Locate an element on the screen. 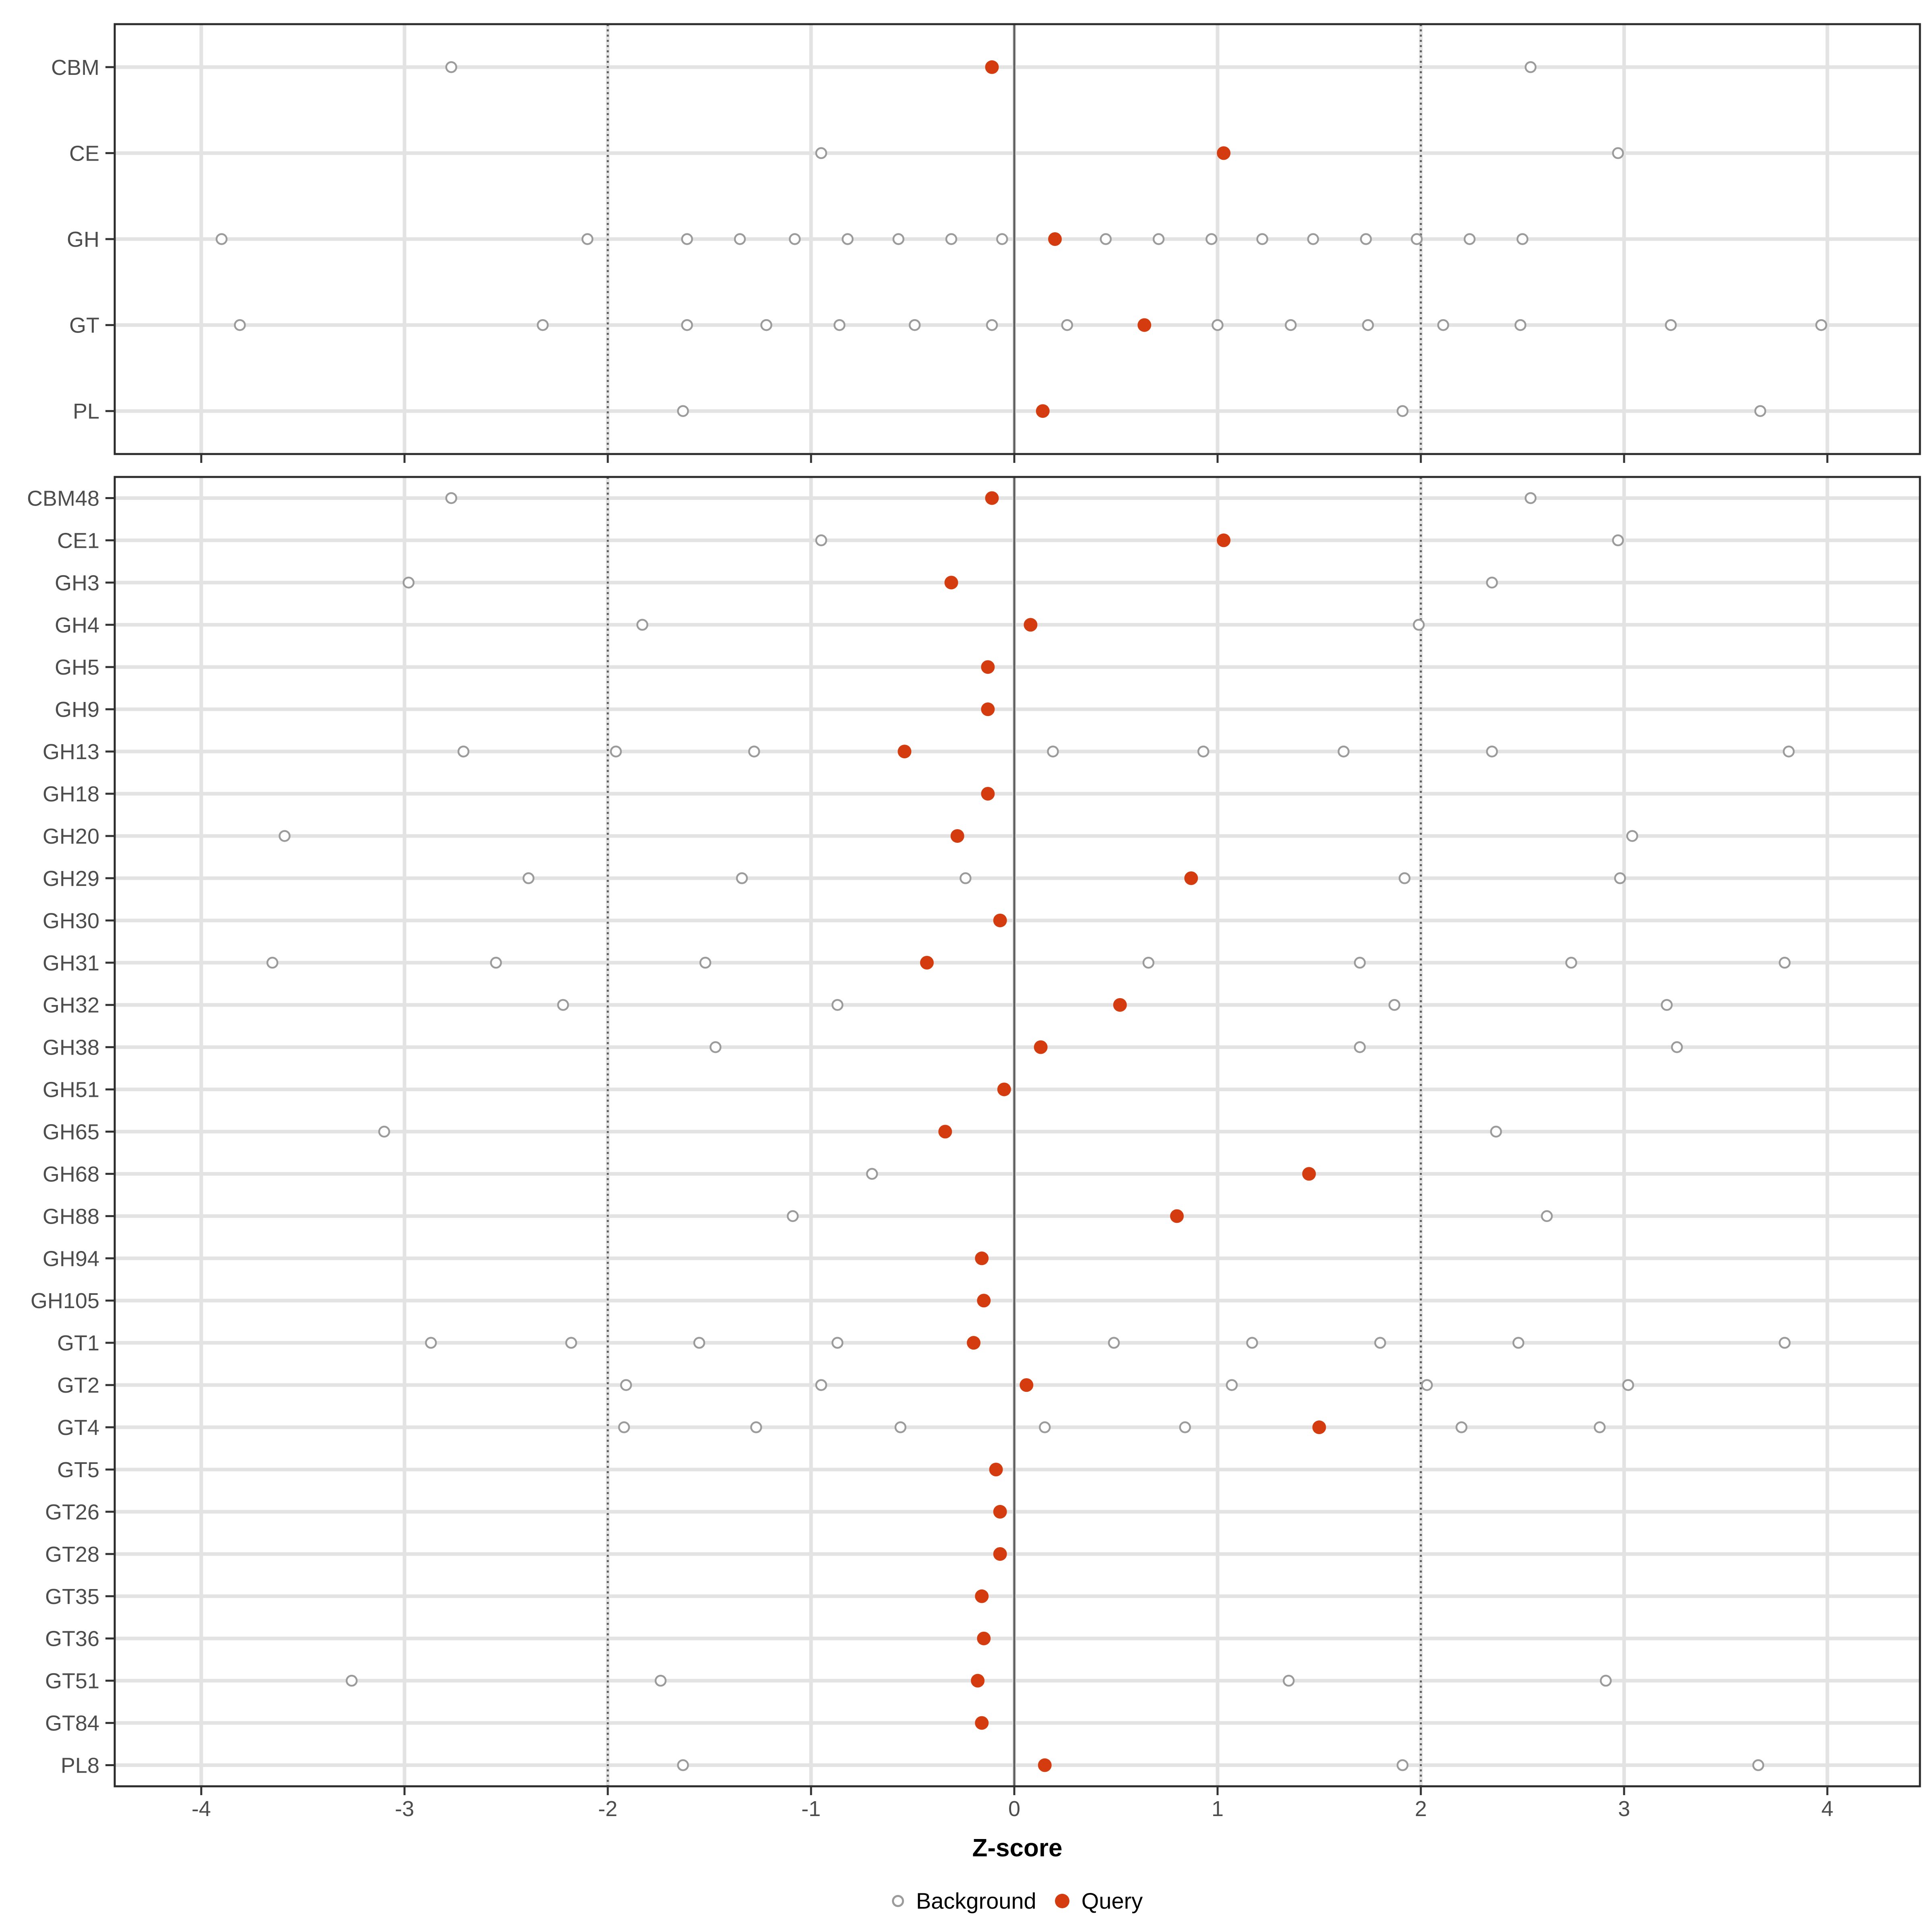 The image size is (1932, 1932). row-label: GH3 is located at coordinates (77, 583).